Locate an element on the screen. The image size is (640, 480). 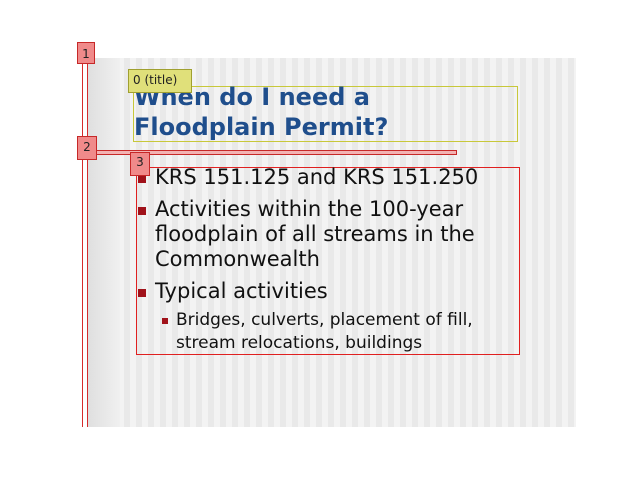
region-tag-3: 3 is located at coordinates (140, 164).